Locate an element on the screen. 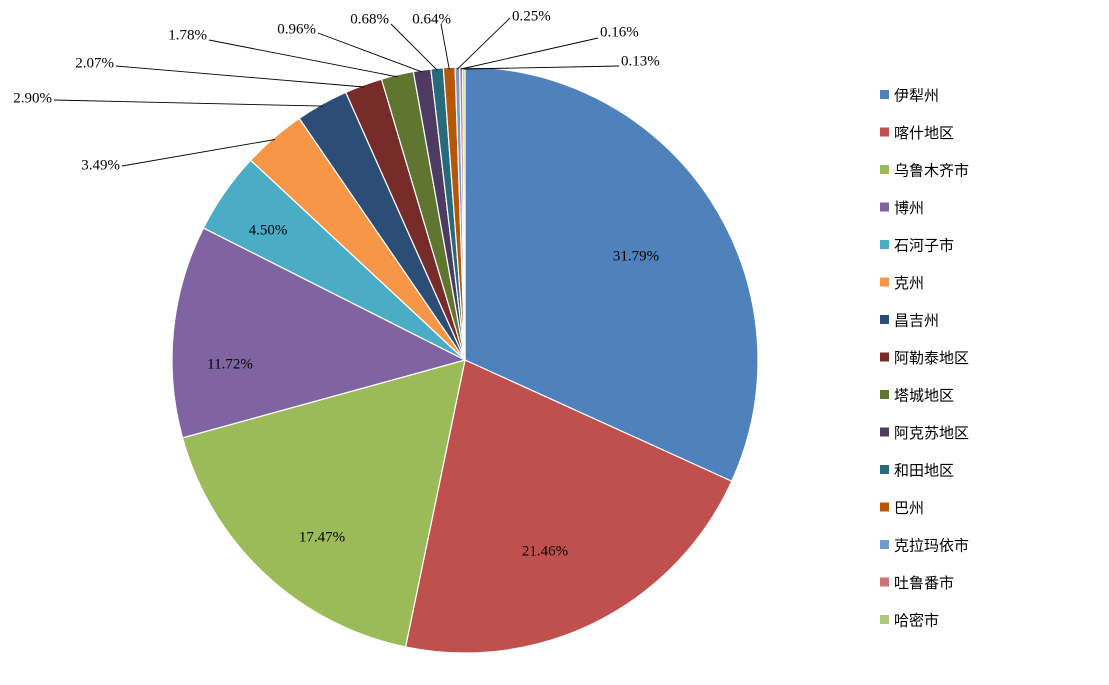 The width and height of the screenshot is (1109, 685). data-label: 2.07% is located at coordinates (94, 63).